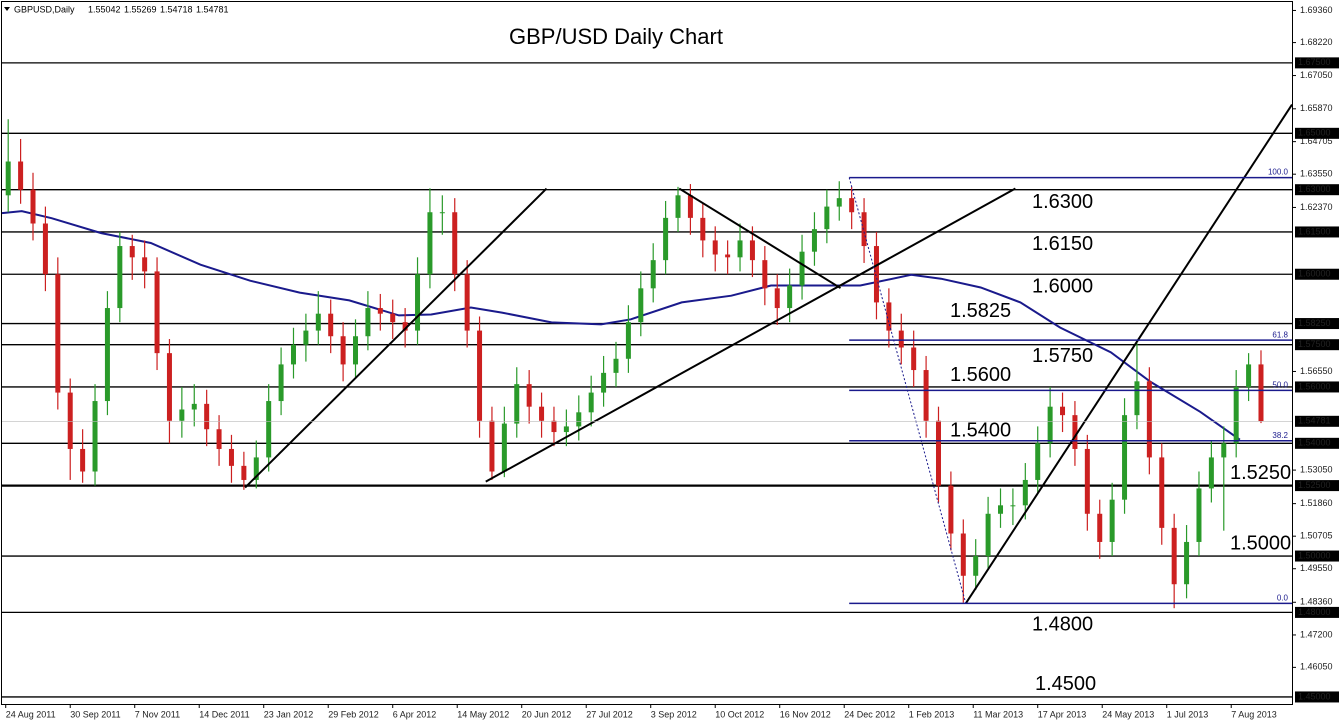 This screenshot has height=722, width=1340. Describe the element at coordinates (932, 714) in the screenshot. I see `x-tick-label: 1 Feb 2013` at that location.